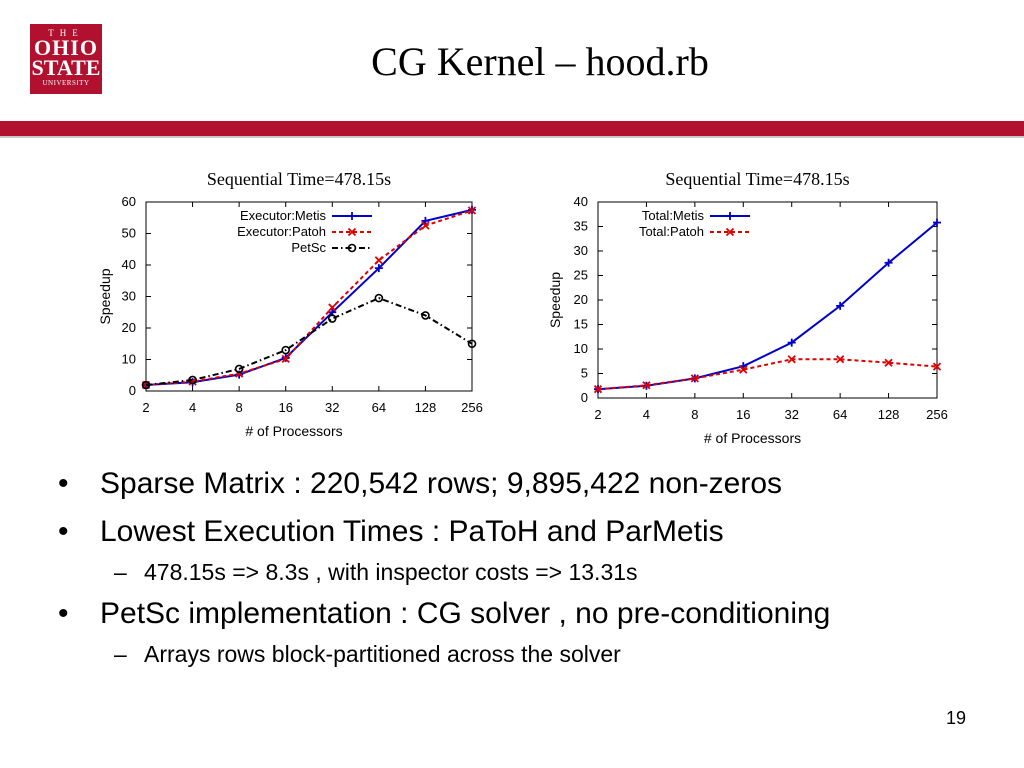  Describe the element at coordinates (955, 718) in the screenshot. I see `page-number: 19` at that location.